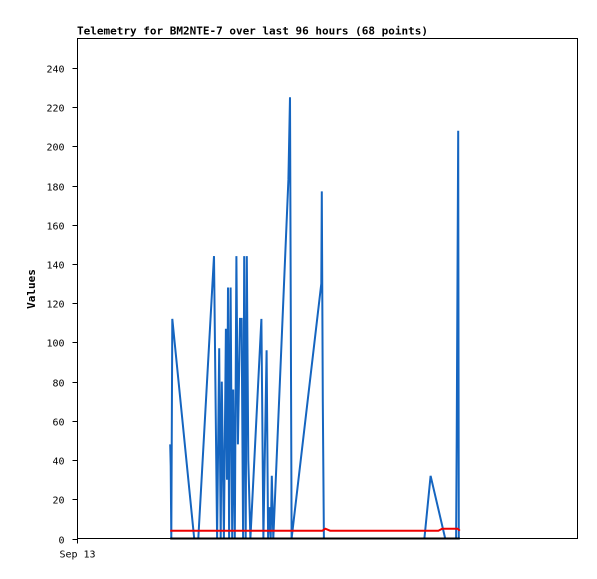 The height and width of the screenshot is (579, 597). I want to click on y-tick-label: 100, so click(55, 344).